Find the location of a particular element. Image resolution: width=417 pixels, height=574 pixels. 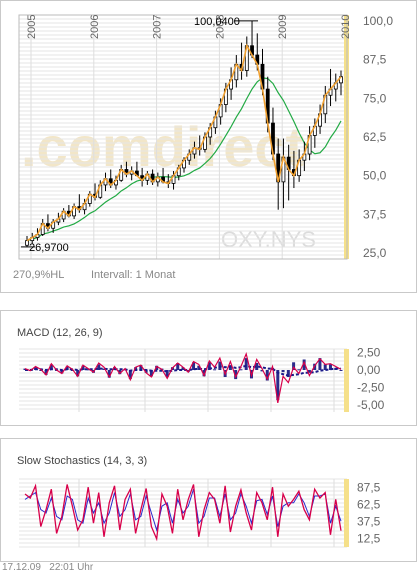

interval-info: Intervall: 1 Monat is located at coordinates (133, 275).